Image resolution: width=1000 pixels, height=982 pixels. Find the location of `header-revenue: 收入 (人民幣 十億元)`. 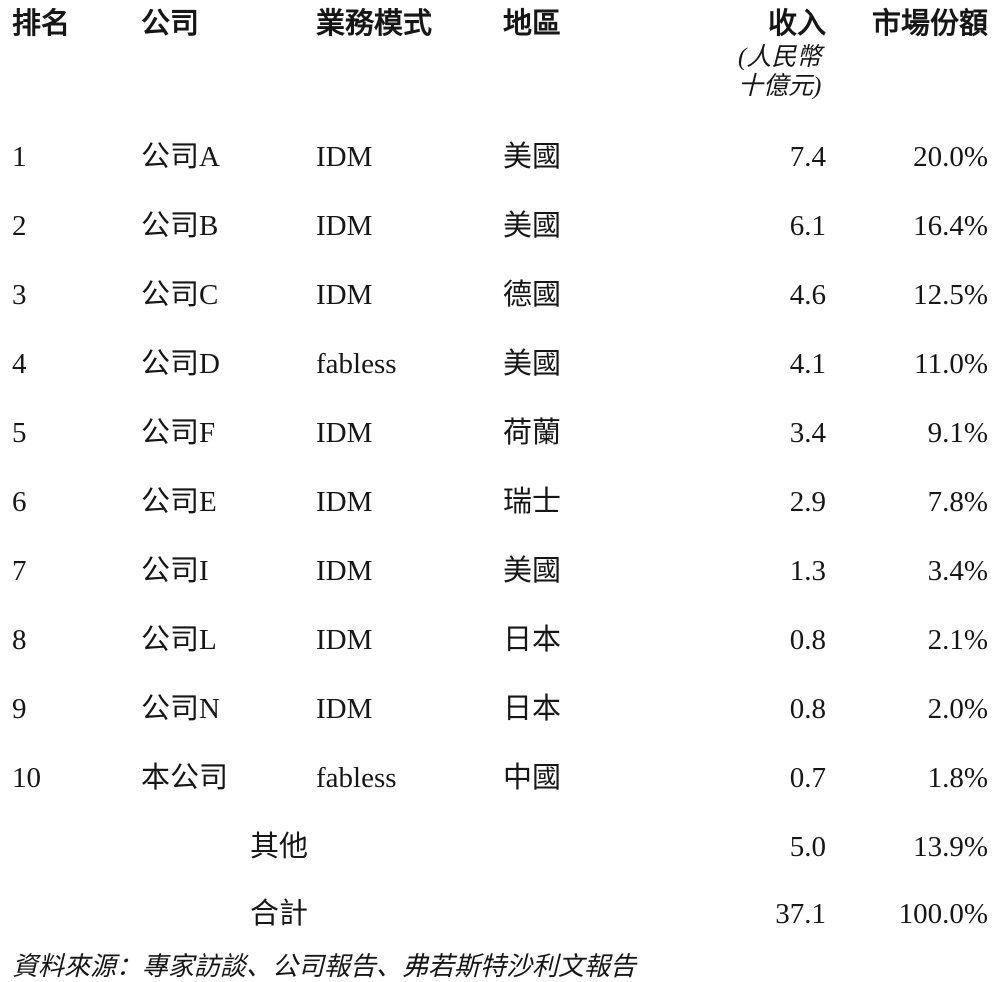

header-revenue: 收入 (人民幣 十億元) is located at coordinates (744, 73).